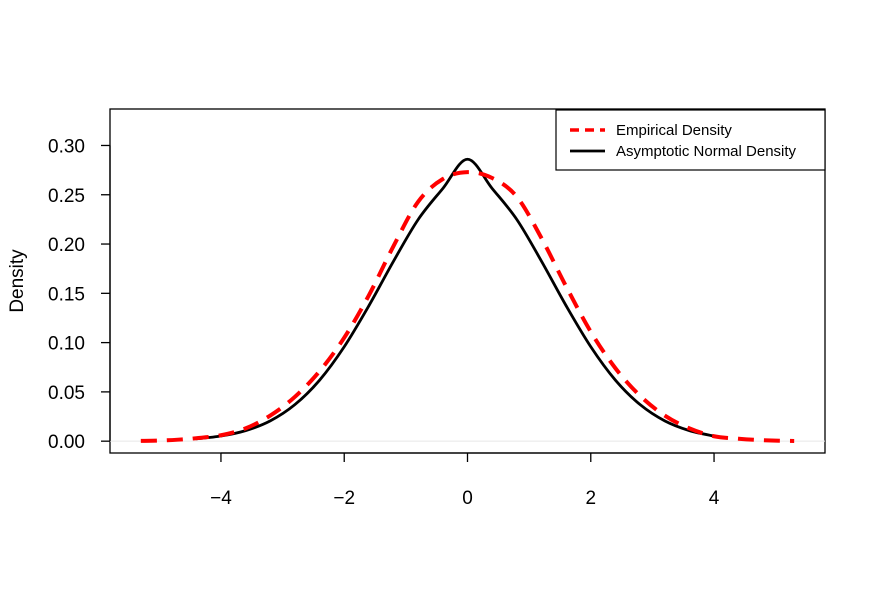 The width and height of the screenshot is (883, 591). I want to click on y-tick-label: 0.05, so click(66, 393).